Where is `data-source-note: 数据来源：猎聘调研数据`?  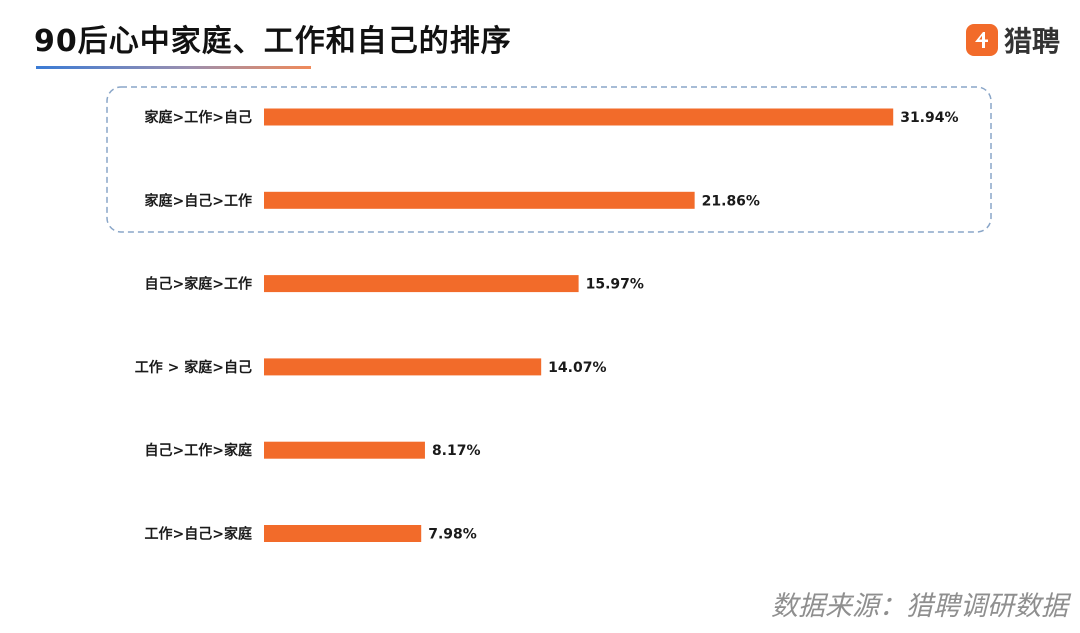
data-source-note: 数据来源：猎聘调研数据 is located at coordinates (919, 606).